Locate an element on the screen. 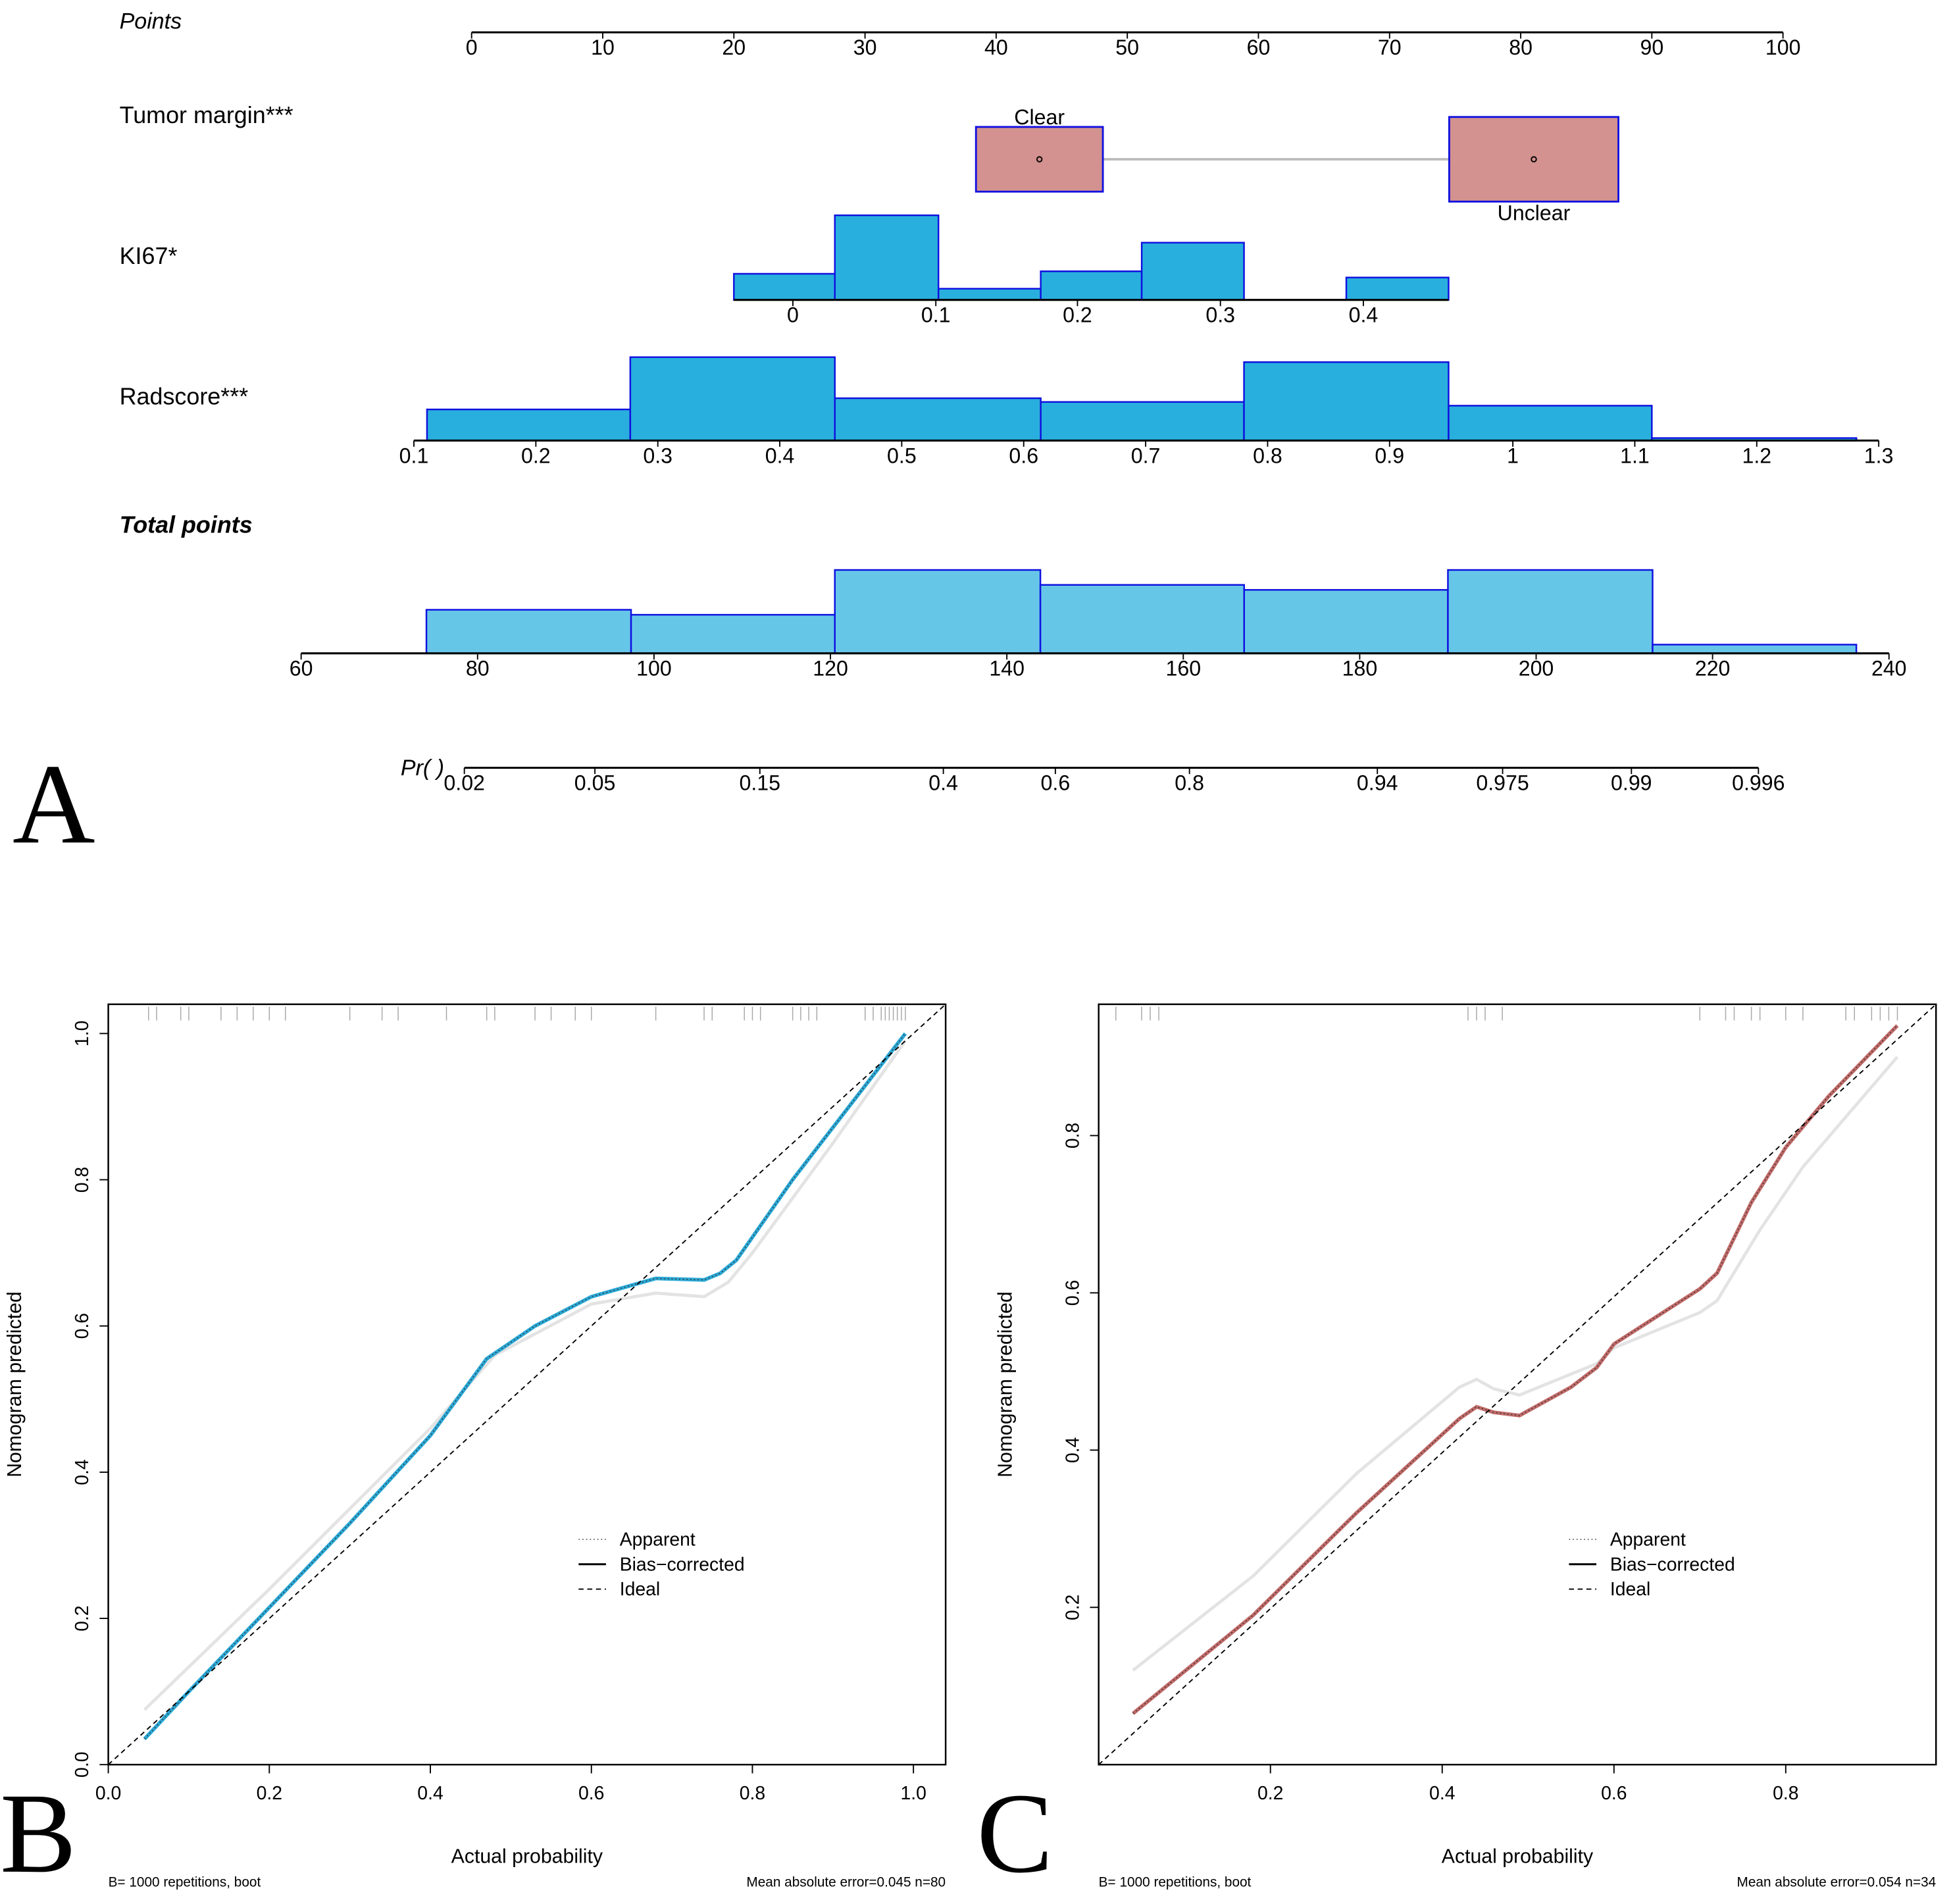  radscore-tick-label: 1.3 is located at coordinates (1879, 455).